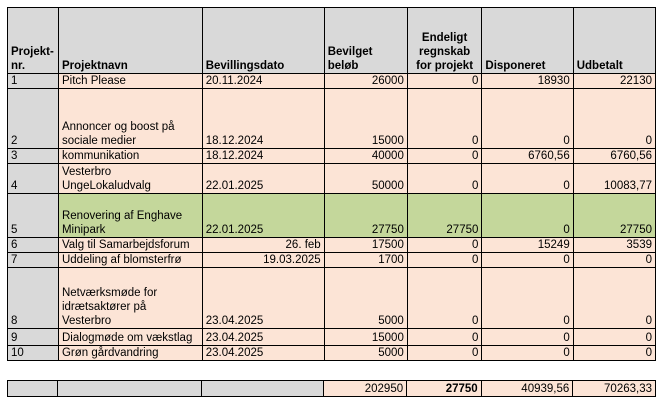 This screenshot has height=408, width=656. I want to click on header-final-accounts-label: Endeligt regnskab for projekt, so click(445, 52).